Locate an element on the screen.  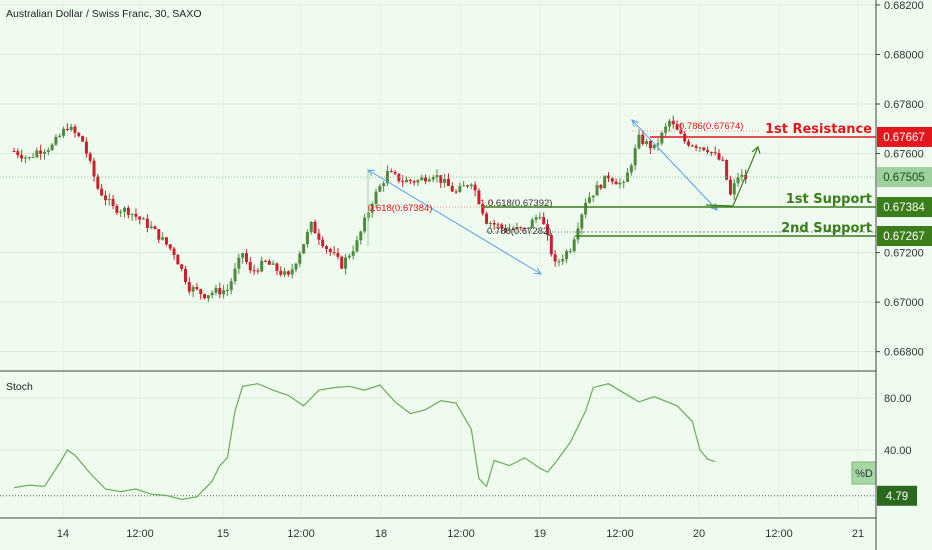
price-tag-text: 0.67384 is located at coordinates (904, 208).